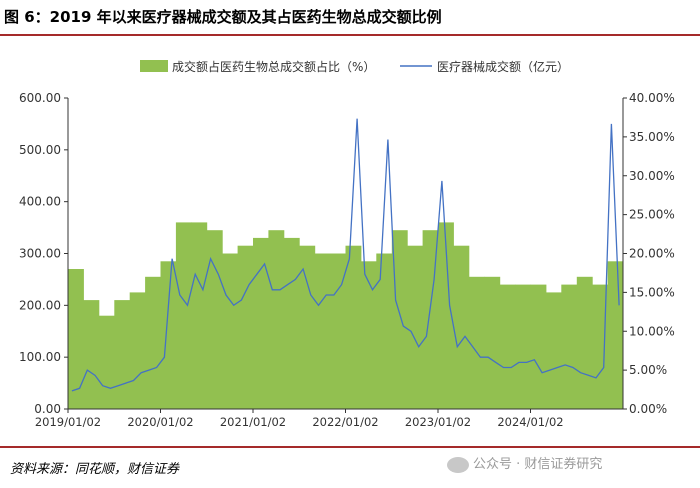 The width and height of the screenshot is (700, 488). I want to click on right-tick-label: 20.00%, so click(652, 254).